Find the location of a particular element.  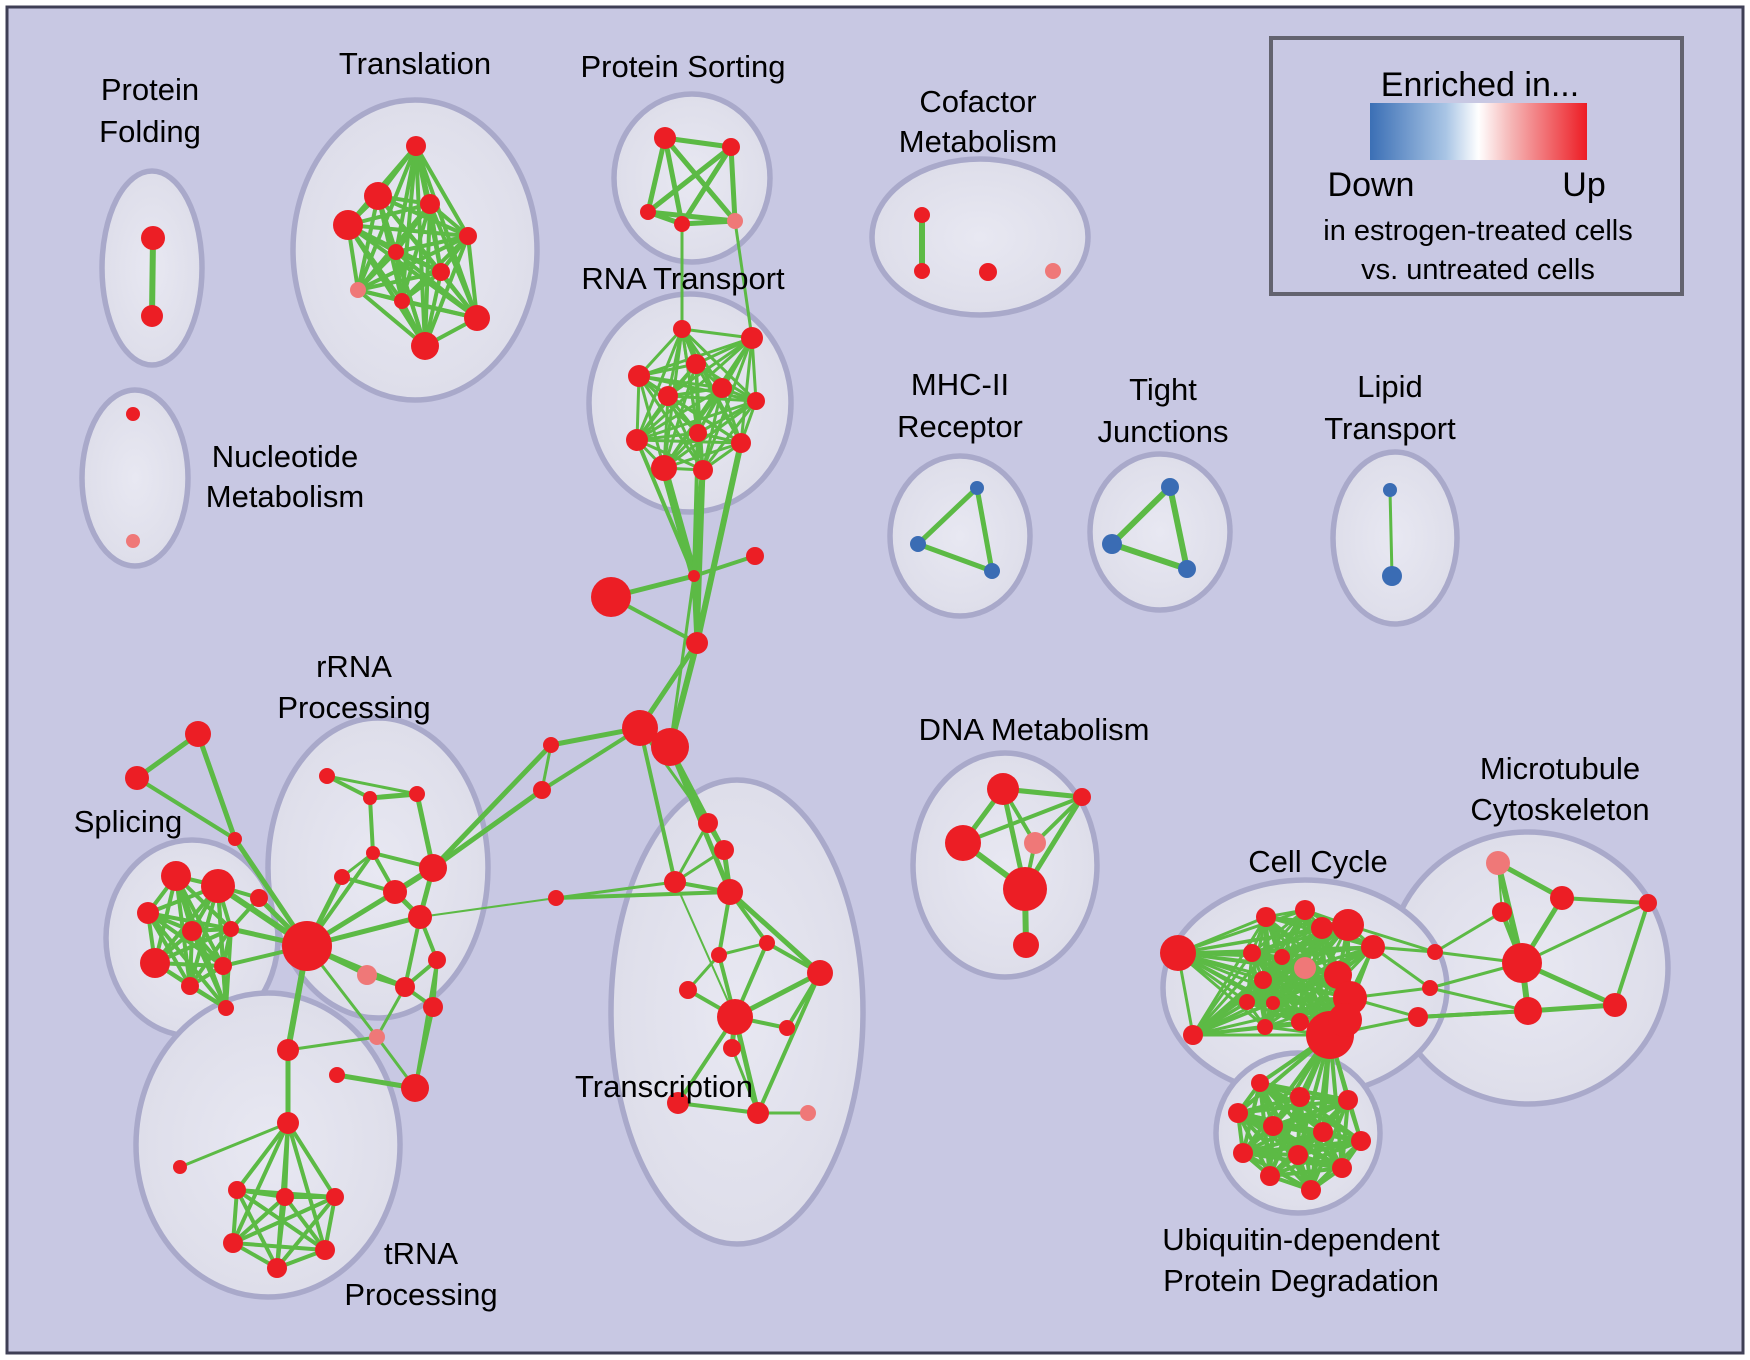

graph-edge-tr4-tr9 is located at coordinates (472, 277).